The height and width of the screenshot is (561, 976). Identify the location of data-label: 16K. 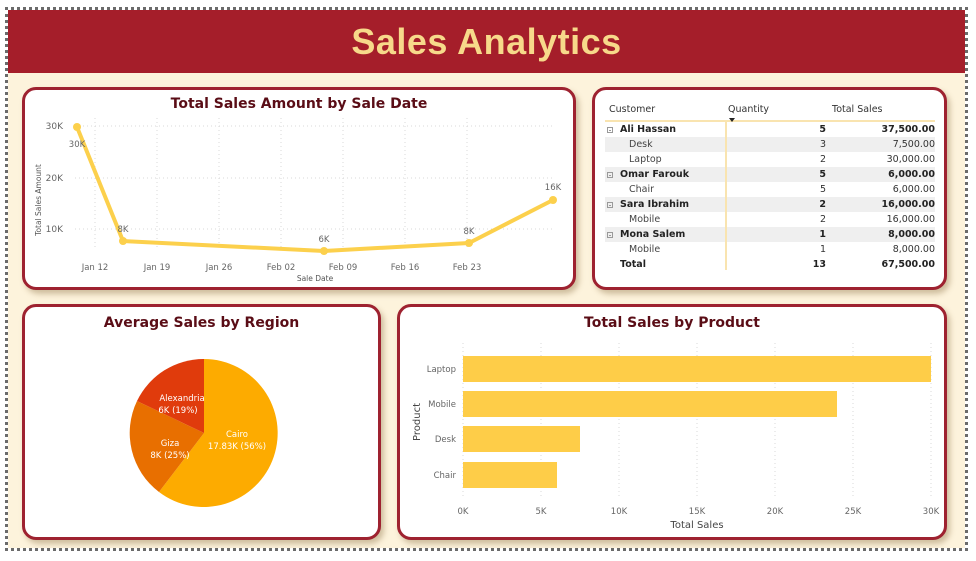
(553, 188).